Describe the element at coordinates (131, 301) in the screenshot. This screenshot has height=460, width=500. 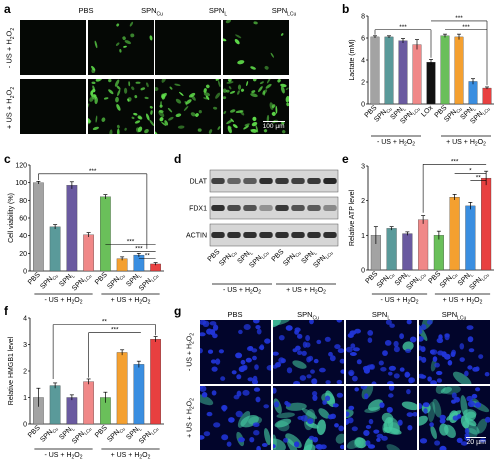
I see `group-c-plus-label: + US + H2O2` at that location.